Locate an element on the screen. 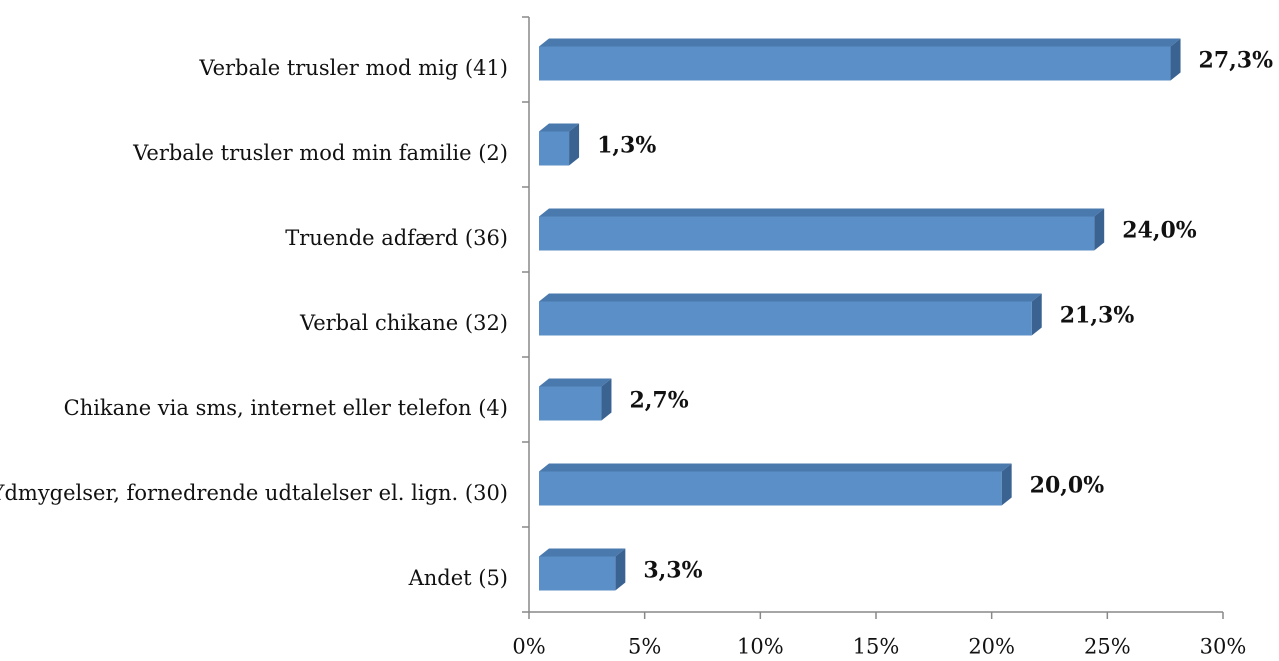 The image size is (1279, 661). y-tick-label: Verbale trusler mod min familie (2) is located at coordinates (320, 153).